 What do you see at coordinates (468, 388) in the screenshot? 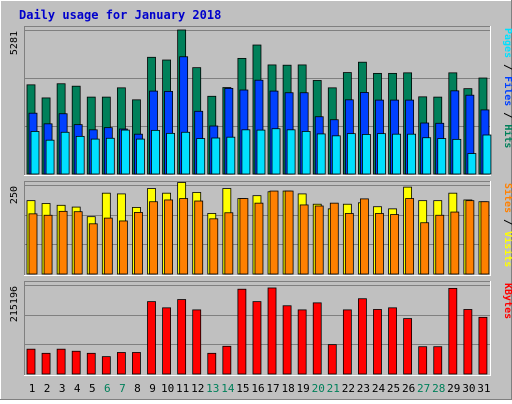
I see `x-day-label-30: 30` at bounding box center [468, 388].